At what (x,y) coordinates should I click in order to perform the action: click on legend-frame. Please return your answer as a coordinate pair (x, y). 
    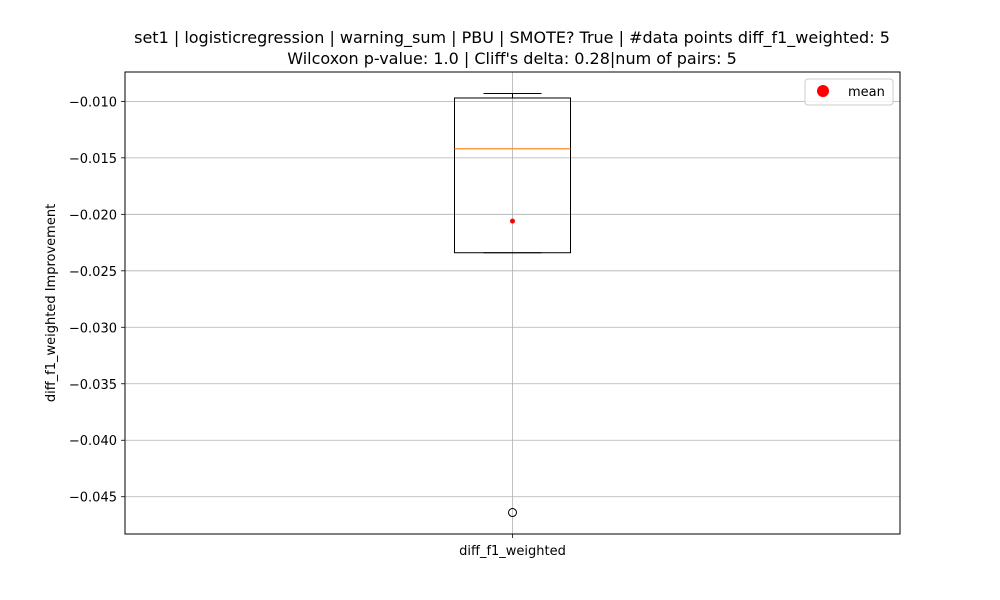
    Looking at the image, I should click on (849, 92).